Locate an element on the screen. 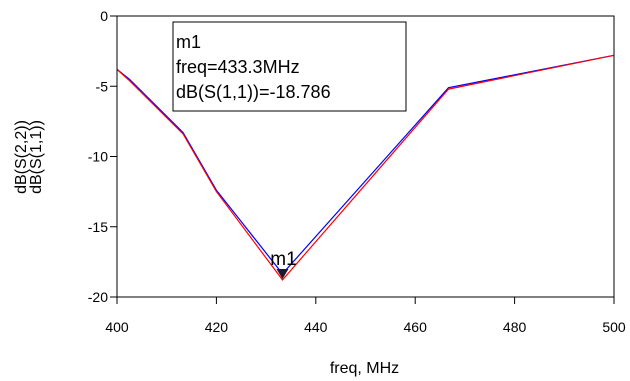 The height and width of the screenshot is (381, 630). x-tick-label: 420 is located at coordinates (217, 327).